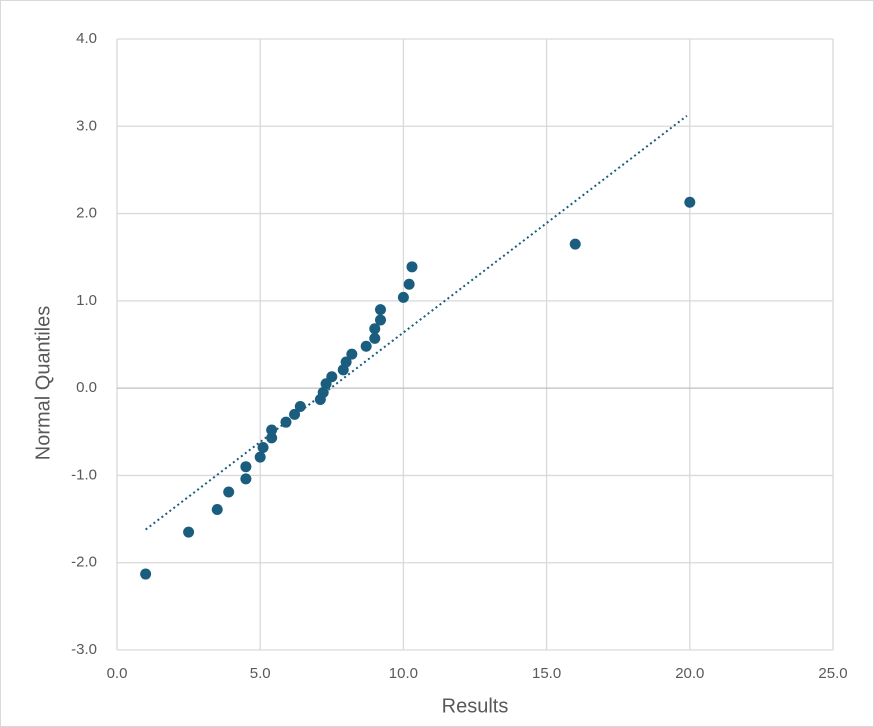 The height and width of the screenshot is (727, 874). I want to click on y-tick-label: 1.0, so click(86, 300).